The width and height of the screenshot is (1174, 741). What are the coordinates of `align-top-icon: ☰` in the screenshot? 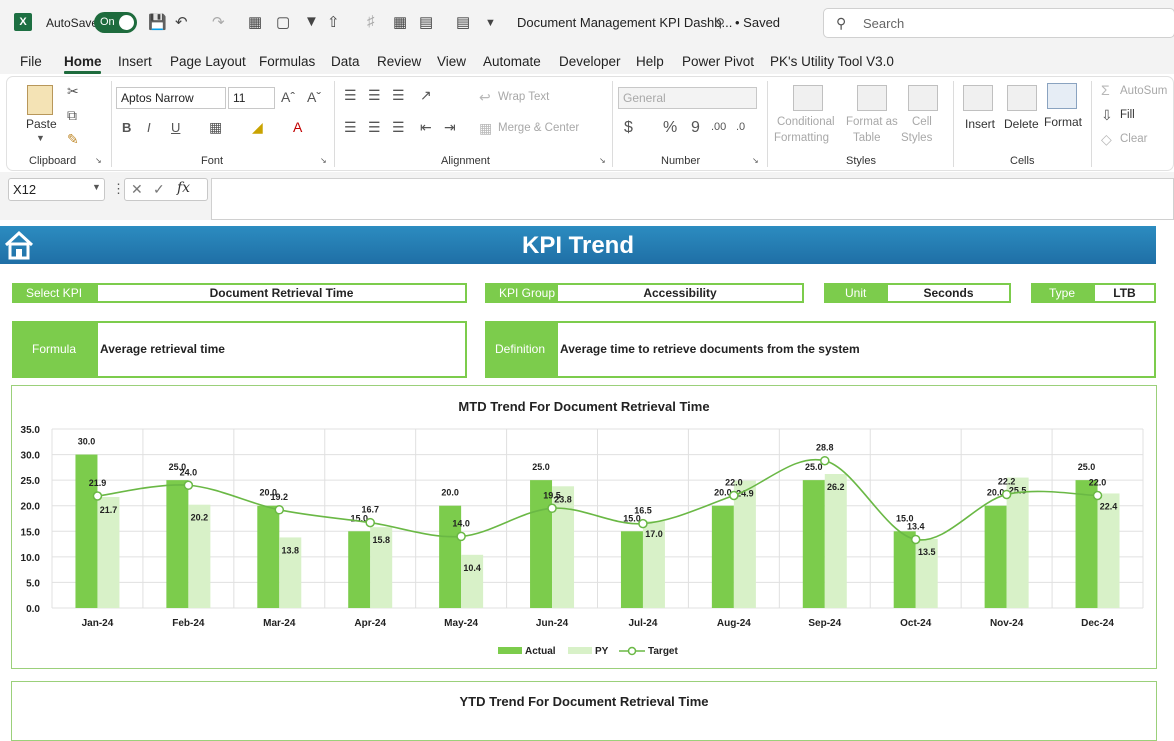 It's located at (350, 95).